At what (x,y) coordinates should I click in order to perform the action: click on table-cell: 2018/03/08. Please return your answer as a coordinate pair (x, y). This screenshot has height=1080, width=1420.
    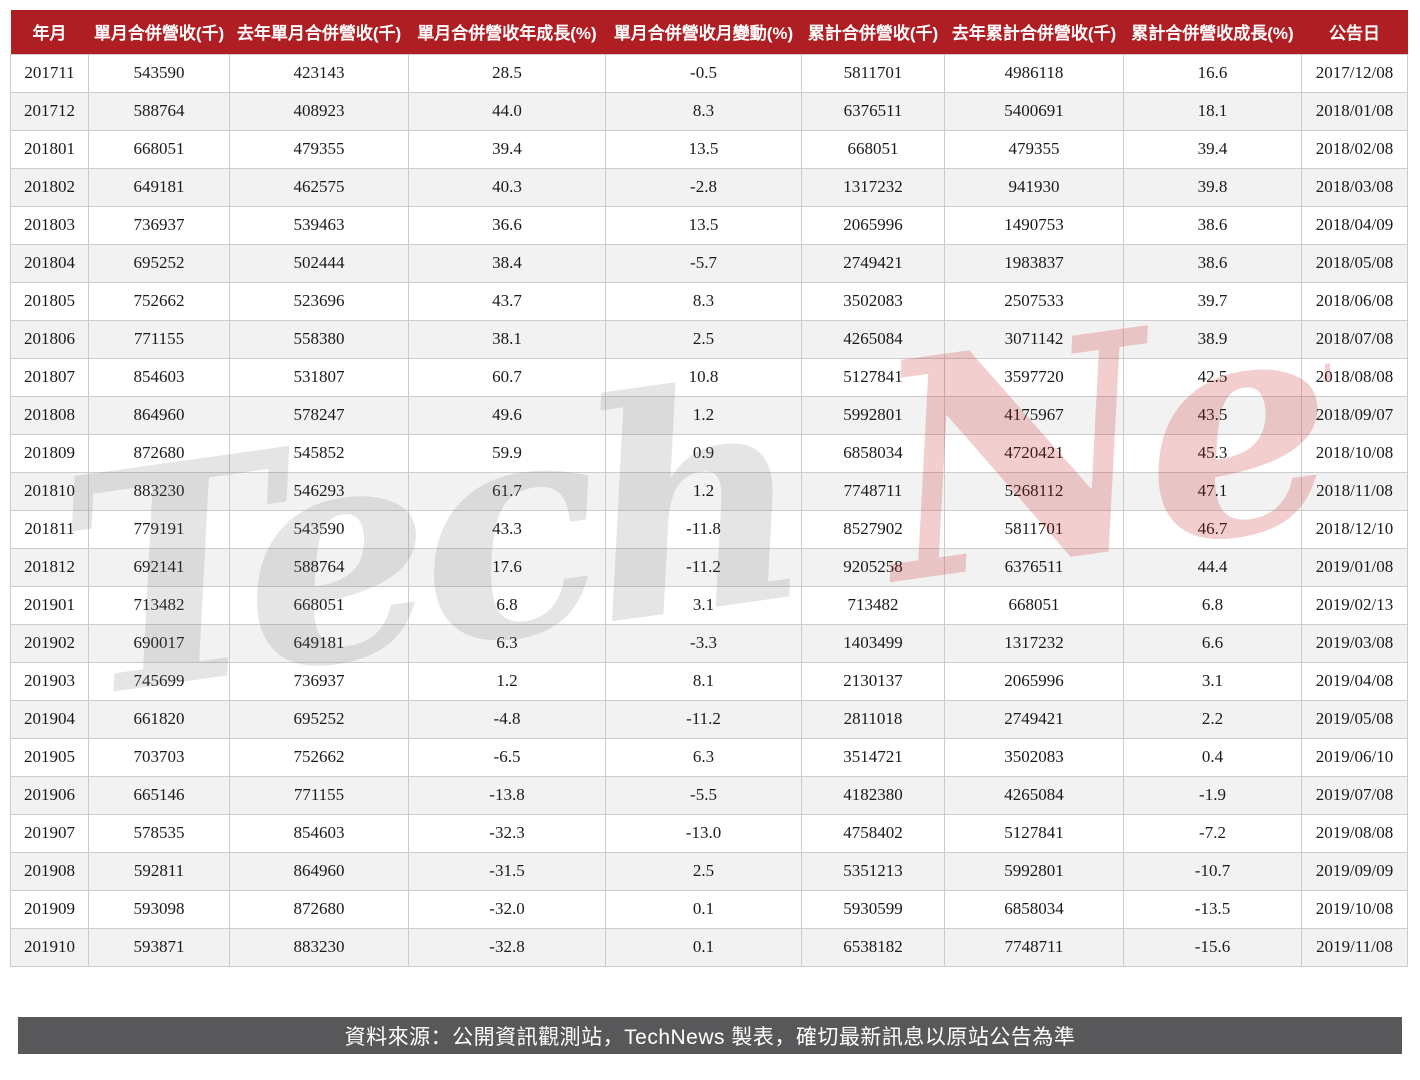
    Looking at the image, I should click on (1354, 187).